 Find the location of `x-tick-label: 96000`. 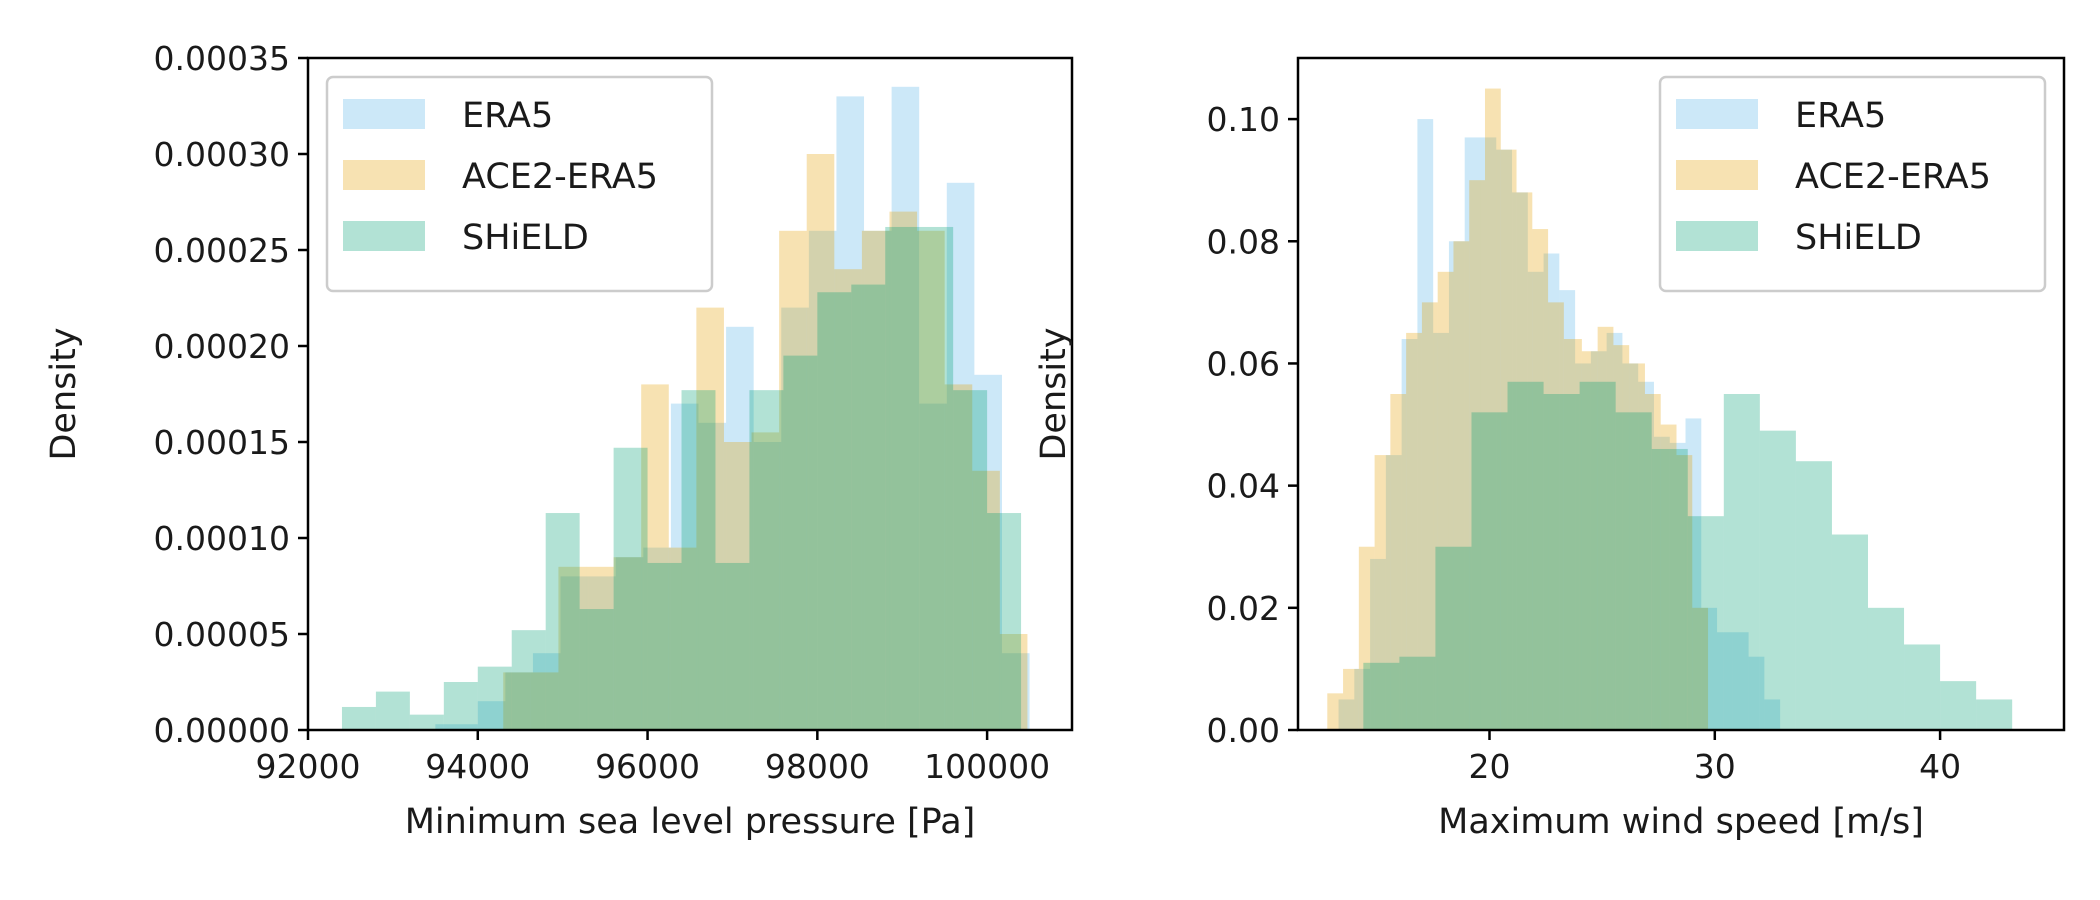

x-tick-label: 96000 is located at coordinates (647, 766).